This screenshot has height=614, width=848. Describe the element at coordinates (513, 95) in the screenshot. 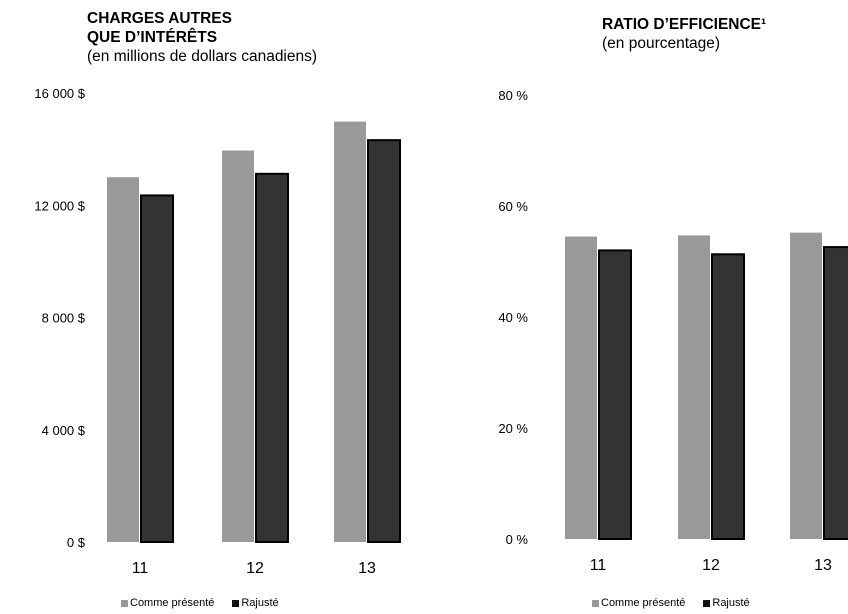

I see `y-tick-label: 80 %` at that location.